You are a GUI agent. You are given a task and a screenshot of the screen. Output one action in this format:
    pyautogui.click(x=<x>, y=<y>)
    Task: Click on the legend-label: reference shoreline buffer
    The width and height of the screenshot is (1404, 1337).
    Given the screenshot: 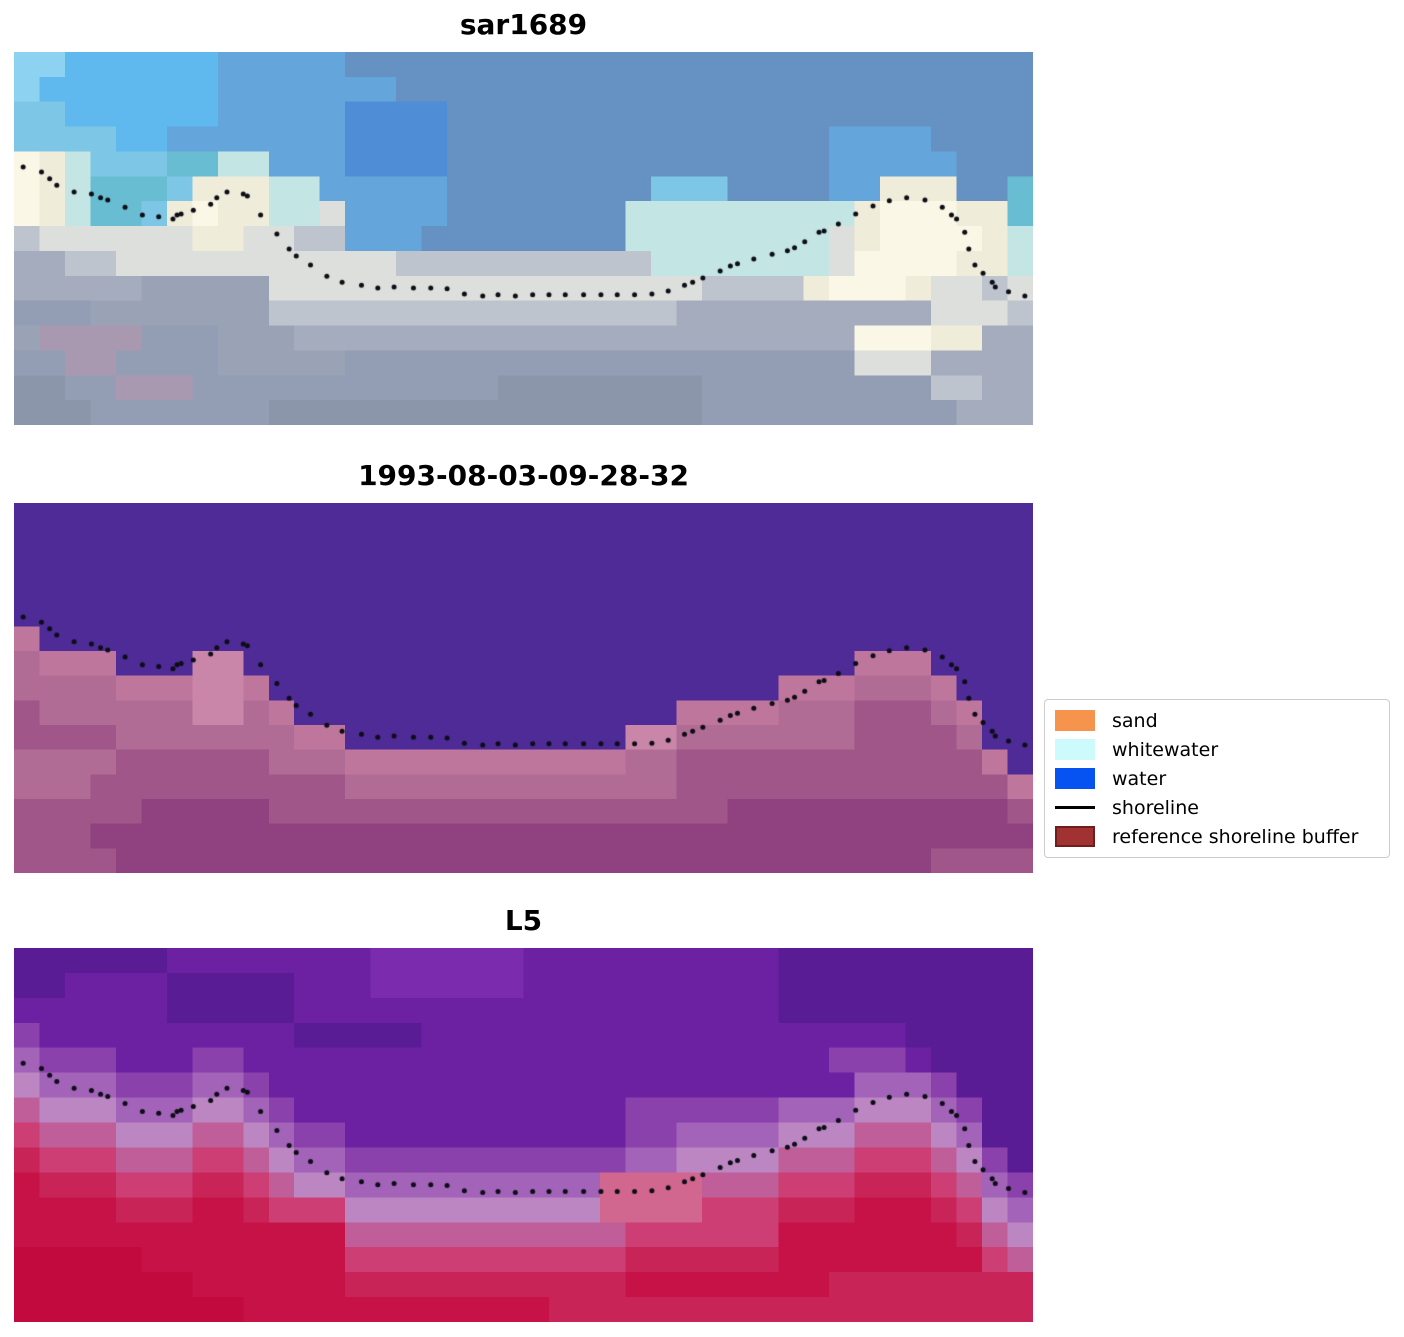 What is the action you would take?
    pyautogui.click(x=1235, y=836)
    